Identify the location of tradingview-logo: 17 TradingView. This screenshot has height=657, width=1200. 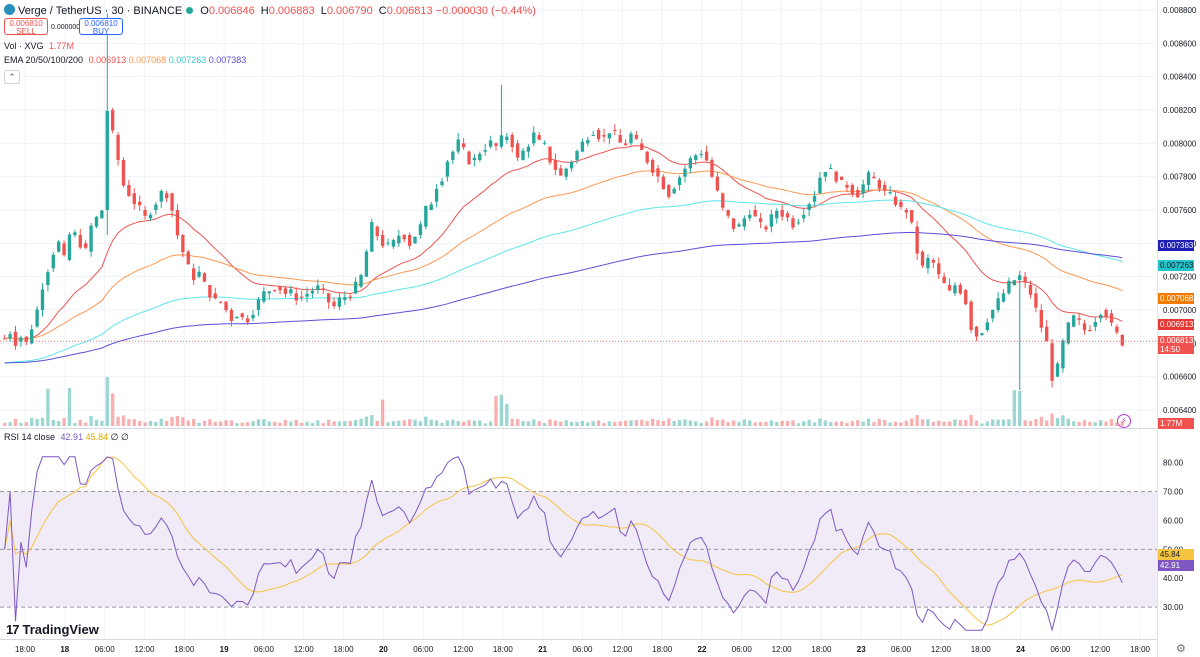
(52, 629).